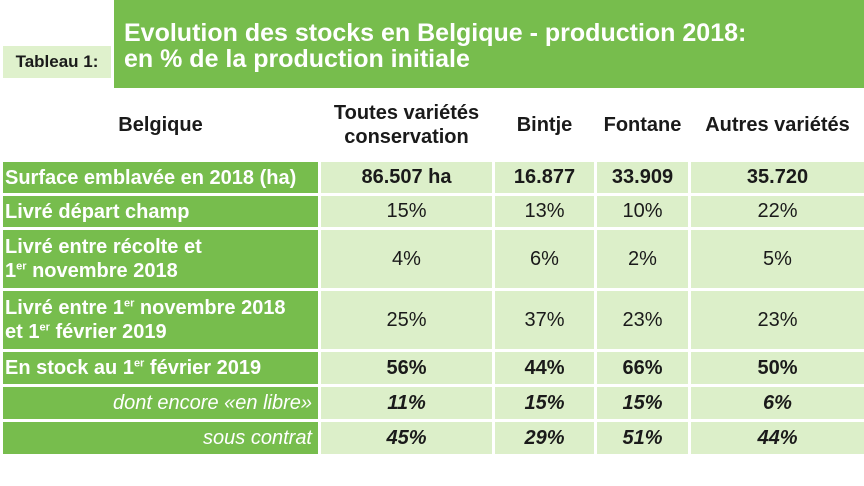 Image resolution: width=864 pixels, height=486 pixels. What do you see at coordinates (406, 438) in the screenshot?
I see `table-cell: 45%` at bounding box center [406, 438].